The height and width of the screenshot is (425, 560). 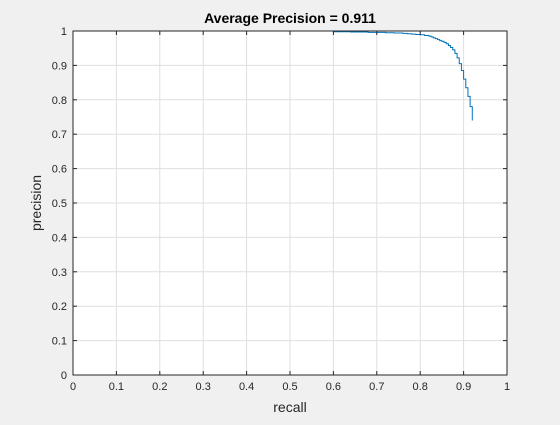 I want to click on x-tick-label: 0.7, so click(x=376, y=387).